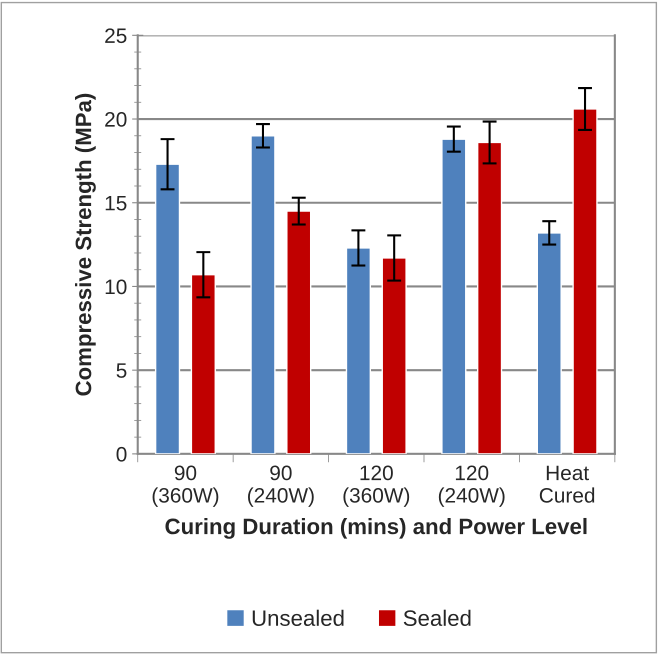 The height and width of the screenshot is (654, 659). I want to click on legend-label: Sealed, so click(437, 618).